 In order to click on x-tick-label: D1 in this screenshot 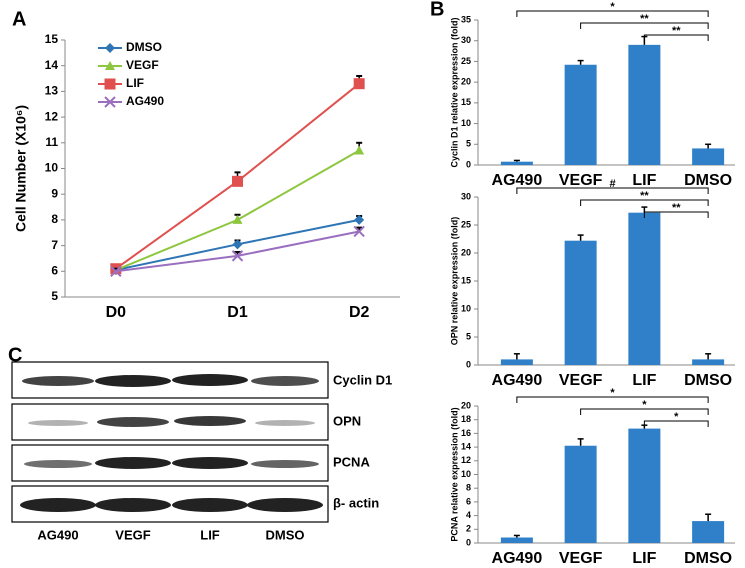, I will do `click(237, 312)`.